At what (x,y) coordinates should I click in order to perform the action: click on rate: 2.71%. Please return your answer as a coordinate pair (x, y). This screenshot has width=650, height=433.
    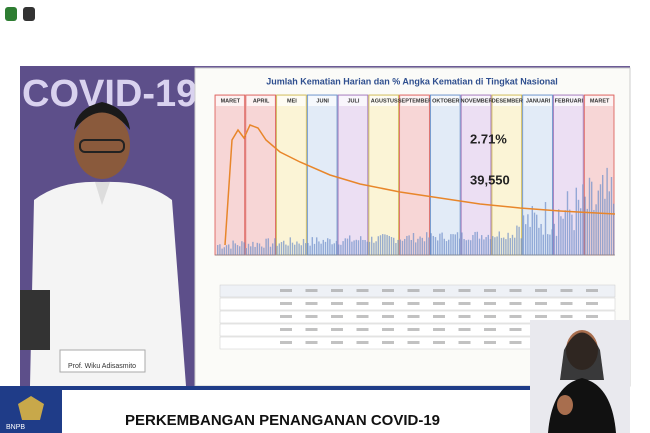
    Looking at the image, I should click on (488, 138).